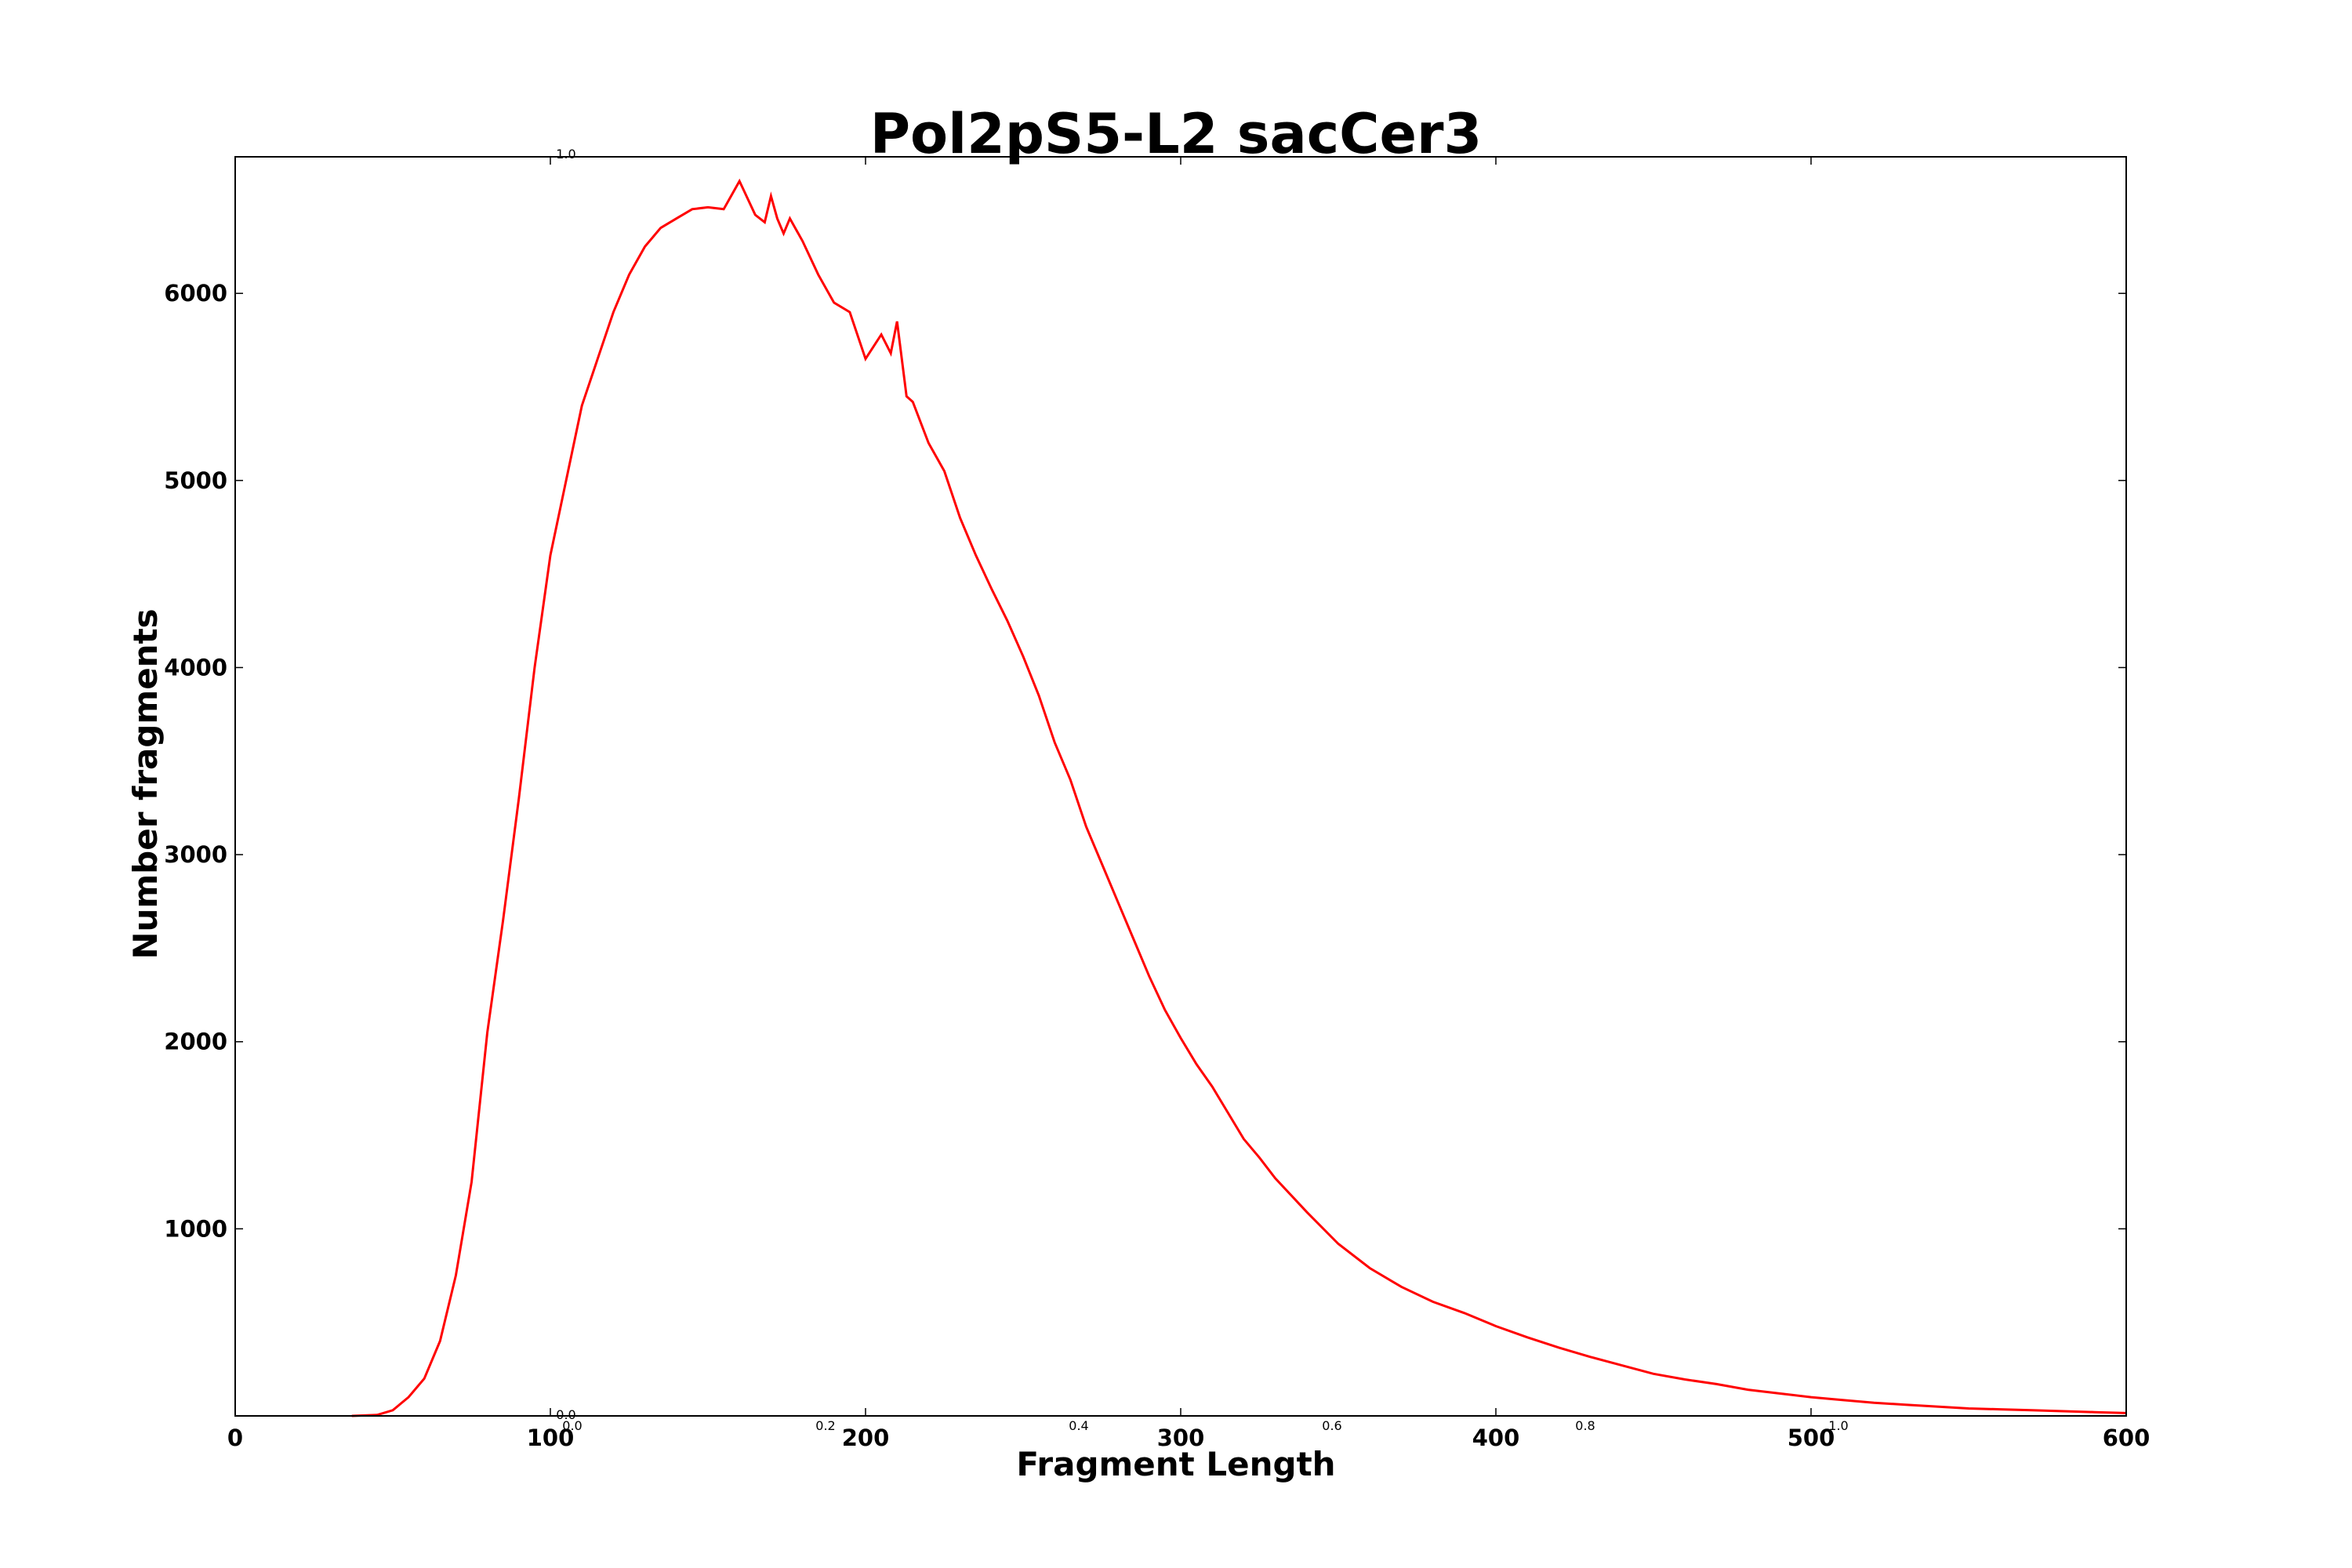 The height and width of the screenshot is (1568, 2352). Describe the element at coordinates (195, 1228) in the screenshot. I see `y-tick-label: 1000` at that location.